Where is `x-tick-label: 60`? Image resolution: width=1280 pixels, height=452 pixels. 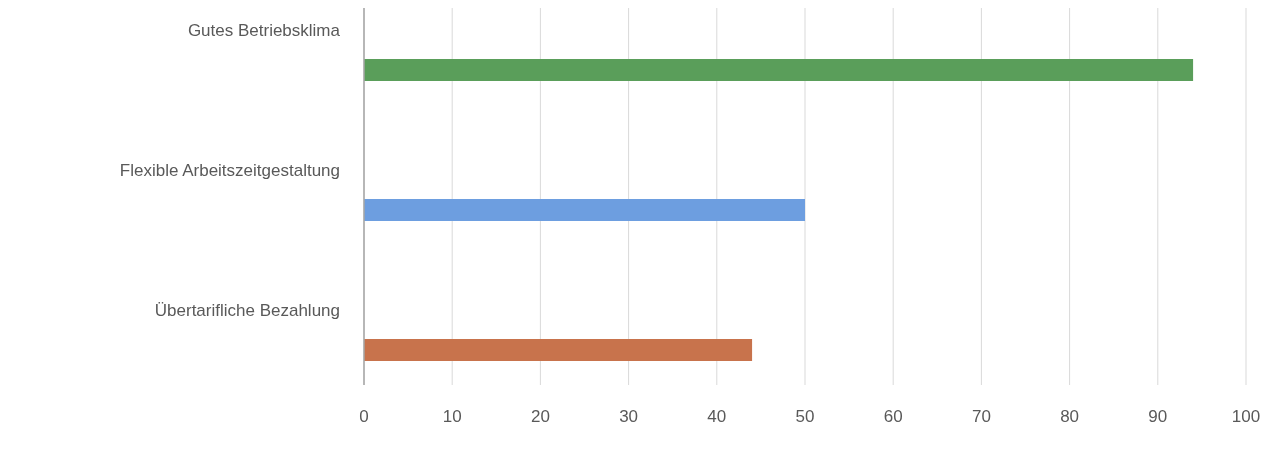 x-tick-label: 60 is located at coordinates (893, 416).